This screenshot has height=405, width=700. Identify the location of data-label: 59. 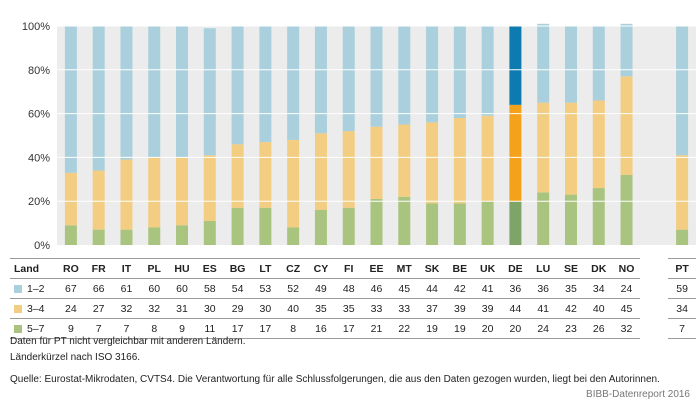
(682, 288).